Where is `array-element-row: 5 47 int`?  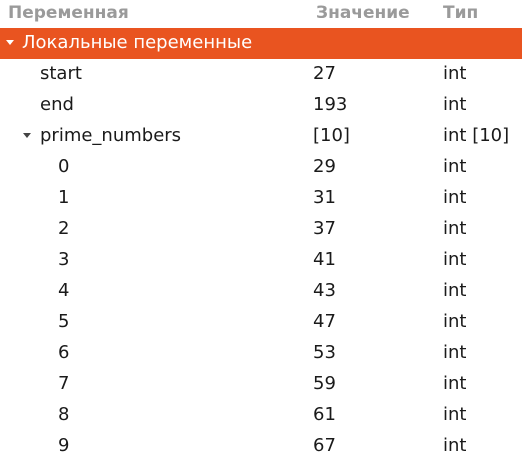 array-element-row: 5 47 int is located at coordinates (263, 322).